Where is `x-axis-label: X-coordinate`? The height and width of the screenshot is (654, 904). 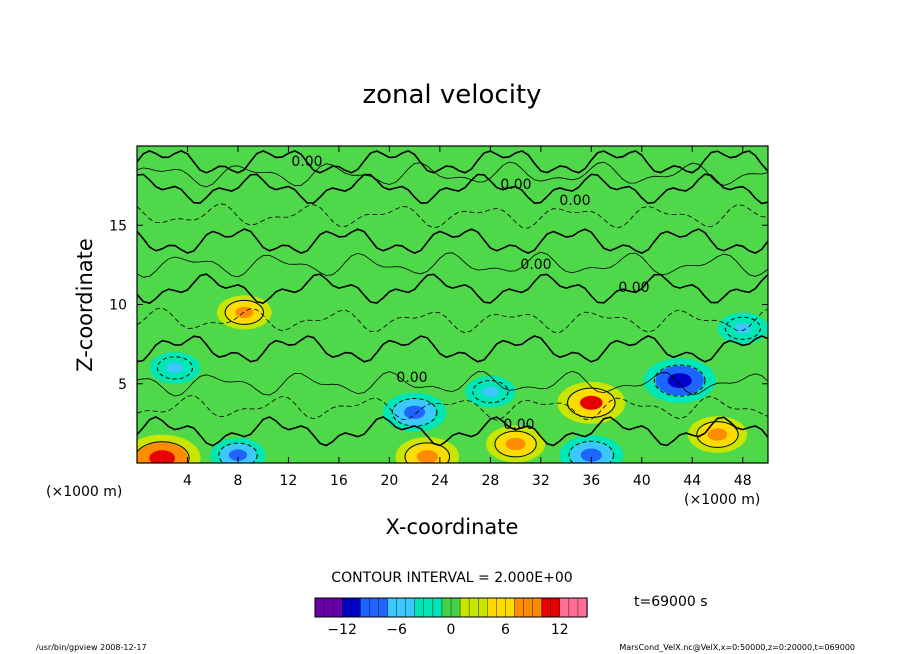 x-axis-label: X-coordinate is located at coordinates (452, 527).